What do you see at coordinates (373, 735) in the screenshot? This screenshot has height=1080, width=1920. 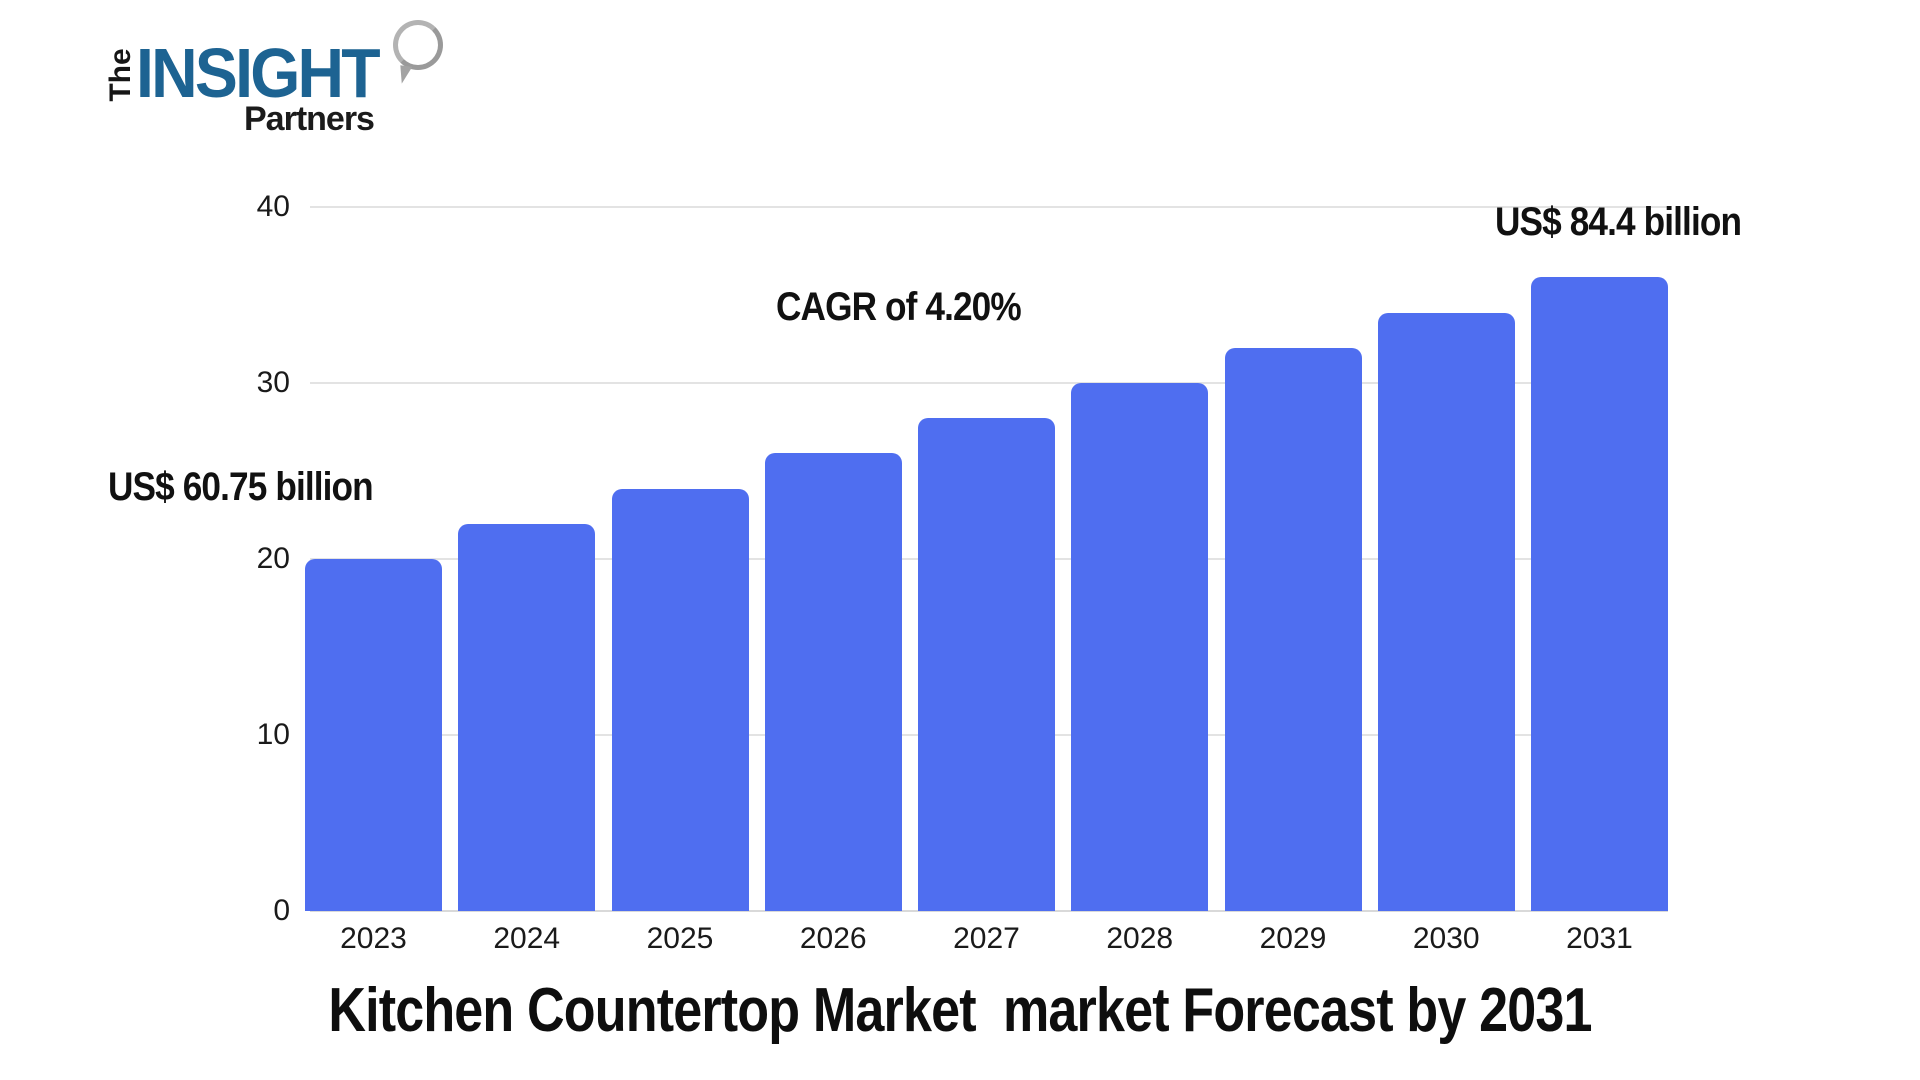 I see `bar-2023` at bounding box center [373, 735].